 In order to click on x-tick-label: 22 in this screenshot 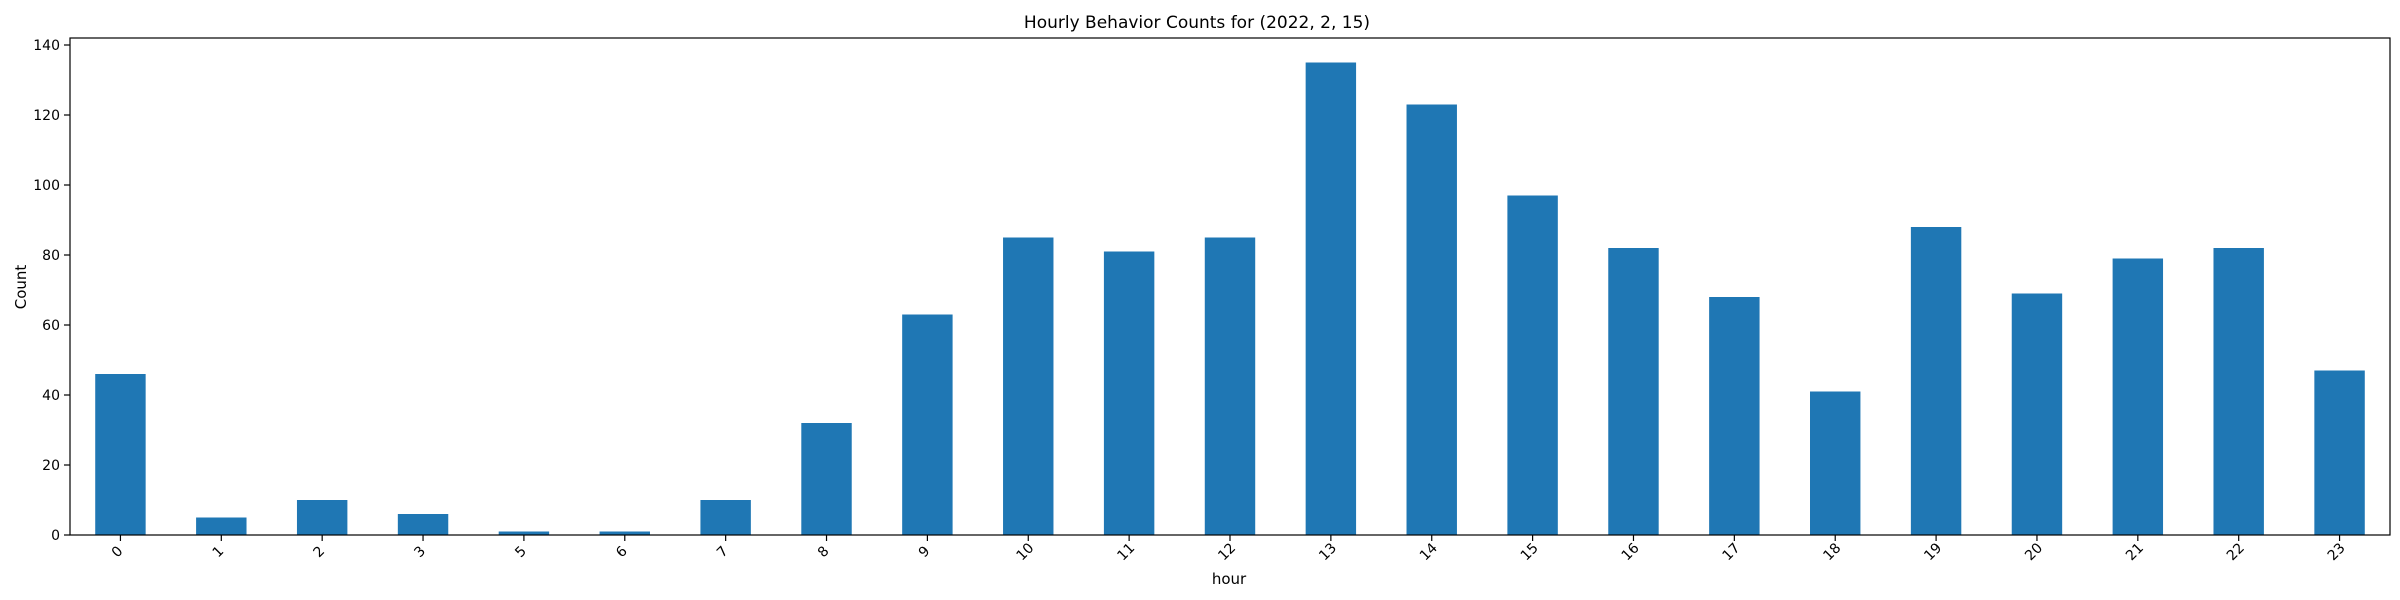, I will do `click(2236, 552)`.